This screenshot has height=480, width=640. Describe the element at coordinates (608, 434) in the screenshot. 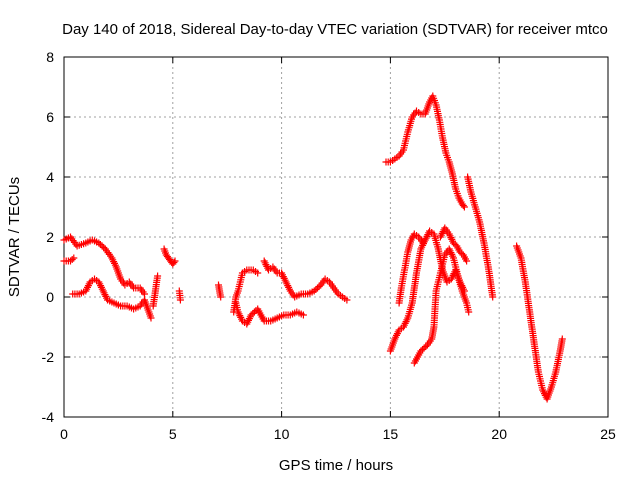

I see `x-tick-label: 25` at that location.